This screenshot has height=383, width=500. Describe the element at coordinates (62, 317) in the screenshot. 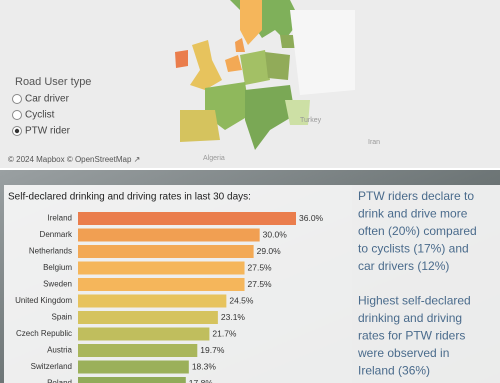

I see `y-tick-label: Spain` at that location.